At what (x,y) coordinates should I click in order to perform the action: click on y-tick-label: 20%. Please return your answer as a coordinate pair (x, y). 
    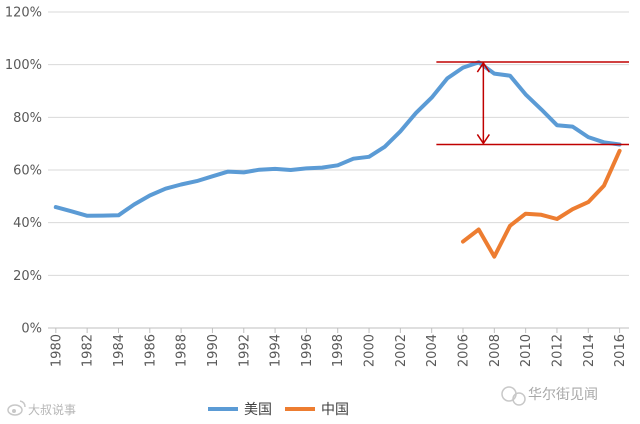
    Looking at the image, I should click on (27, 276).